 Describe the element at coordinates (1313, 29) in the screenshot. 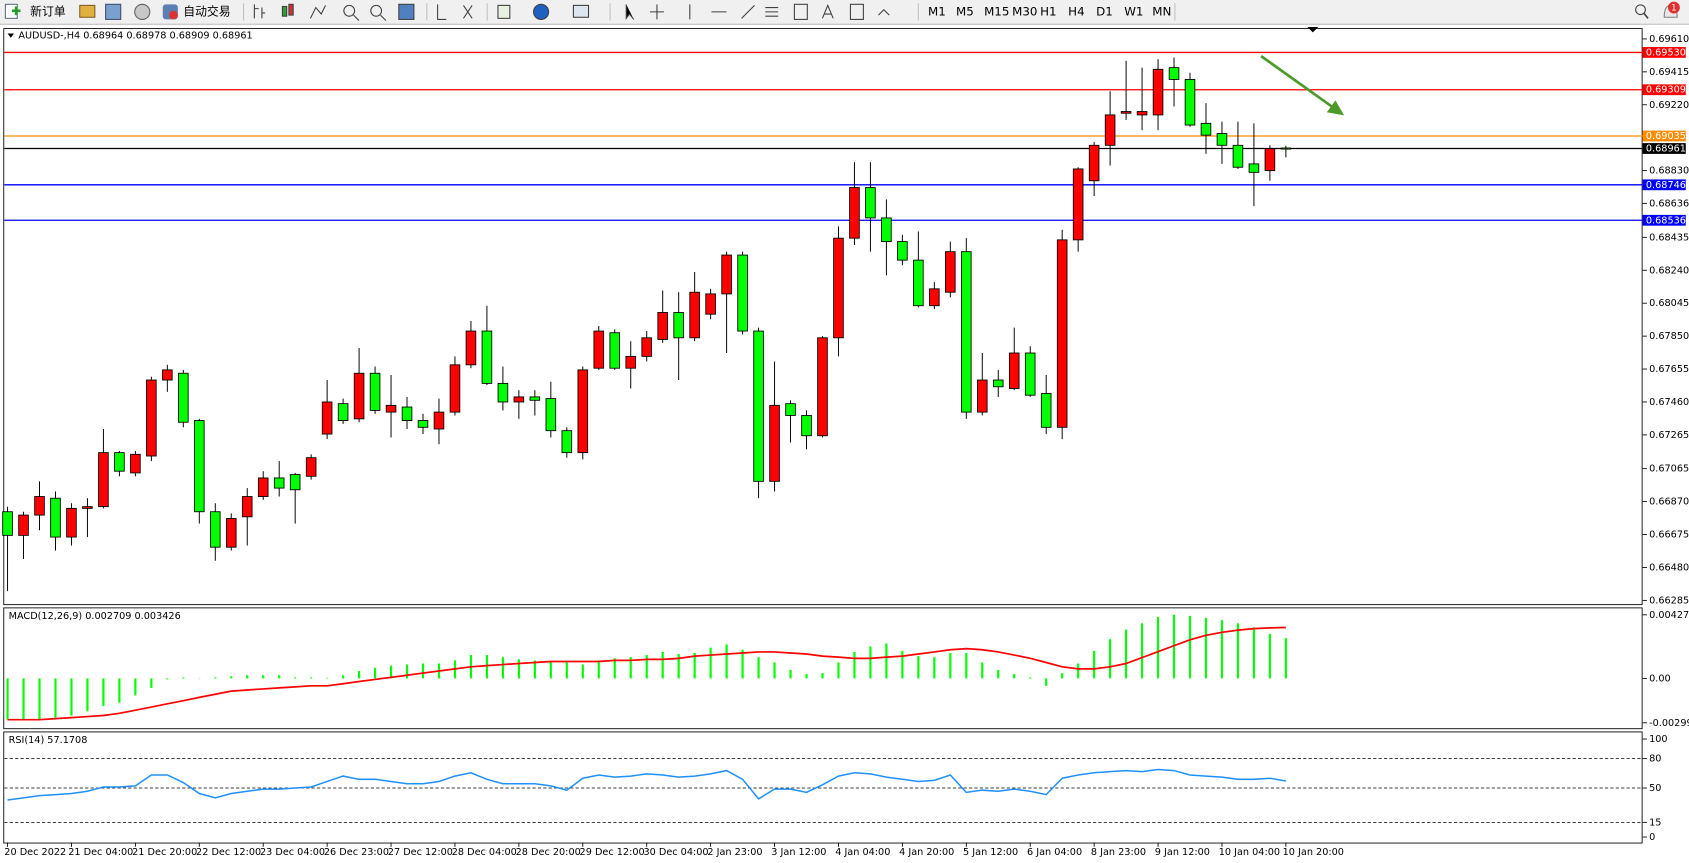

I see `chart-shift-marker` at that location.